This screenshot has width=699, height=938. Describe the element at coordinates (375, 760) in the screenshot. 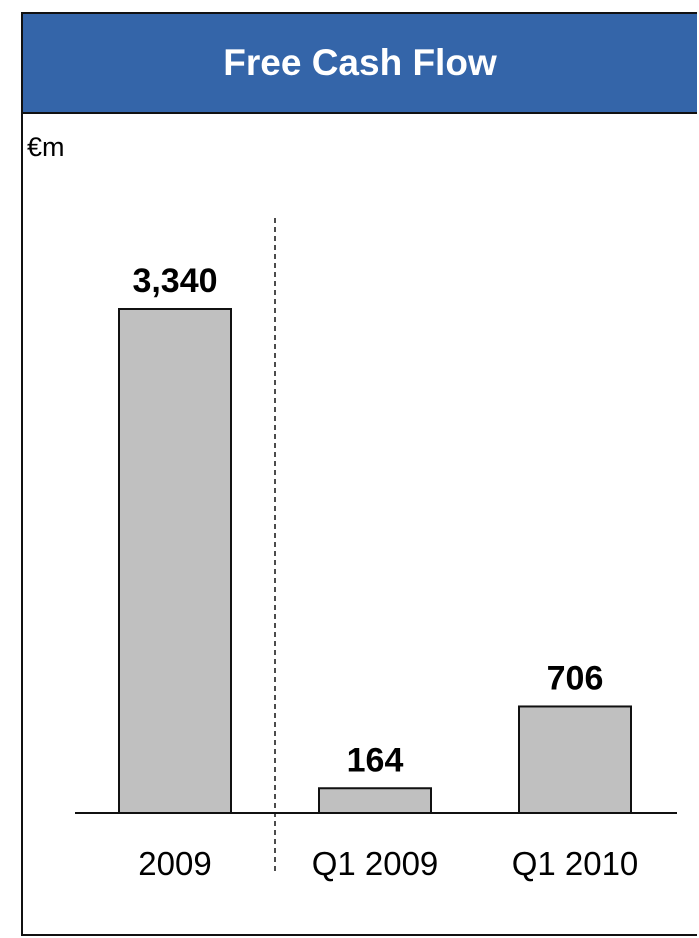

I see `value-label-1: 164` at that location.